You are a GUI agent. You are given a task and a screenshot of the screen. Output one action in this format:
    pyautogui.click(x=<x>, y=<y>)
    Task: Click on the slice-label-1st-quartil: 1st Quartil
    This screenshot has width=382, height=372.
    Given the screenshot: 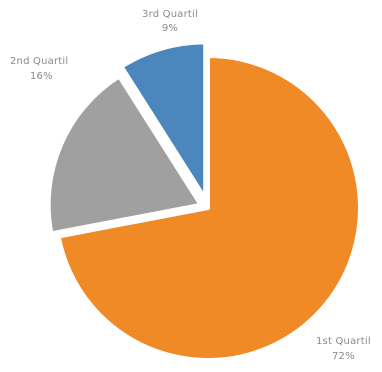 What is the action you would take?
    pyautogui.click(x=343, y=341)
    